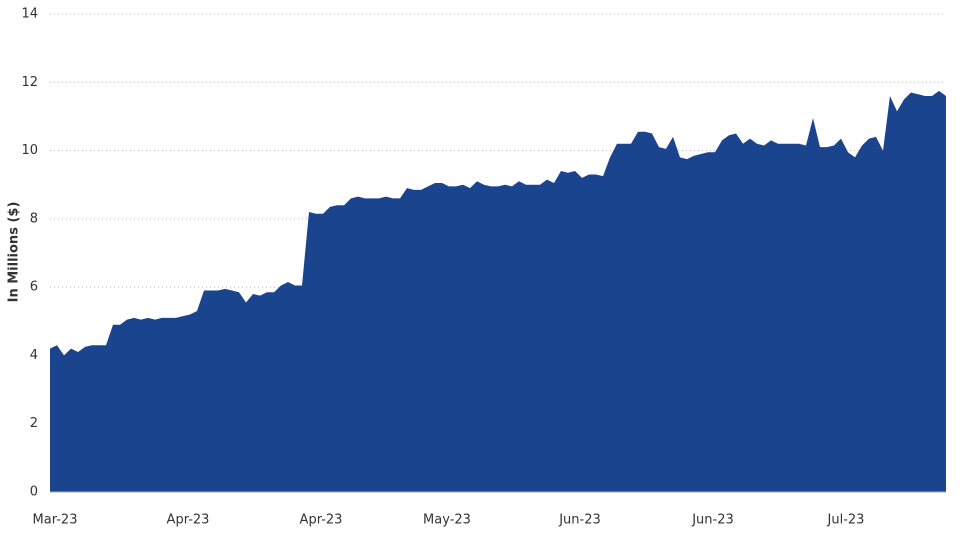 Image resolution: width=960 pixels, height=540 pixels. What do you see at coordinates (29, 82) in the screenshot?
I see `y-tick-label: 12` at bounding box center [29, 82].